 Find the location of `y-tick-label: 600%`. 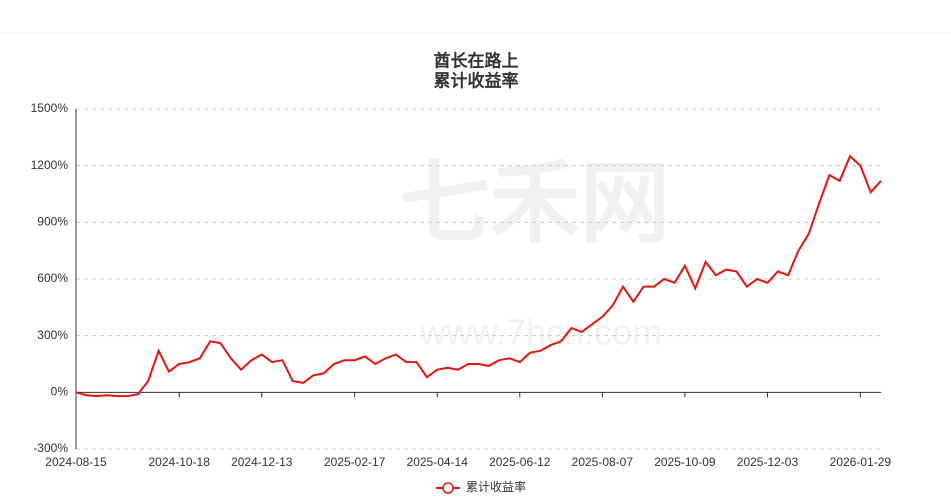

y-tick-label: 600% is located at coordinates (52, 278).